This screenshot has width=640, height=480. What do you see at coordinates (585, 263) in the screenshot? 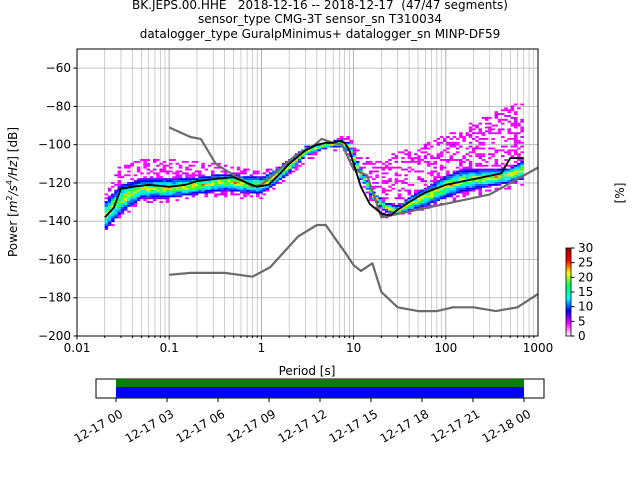
I see `colorbar-tick-label: 25` at bounding box center [585, 263].